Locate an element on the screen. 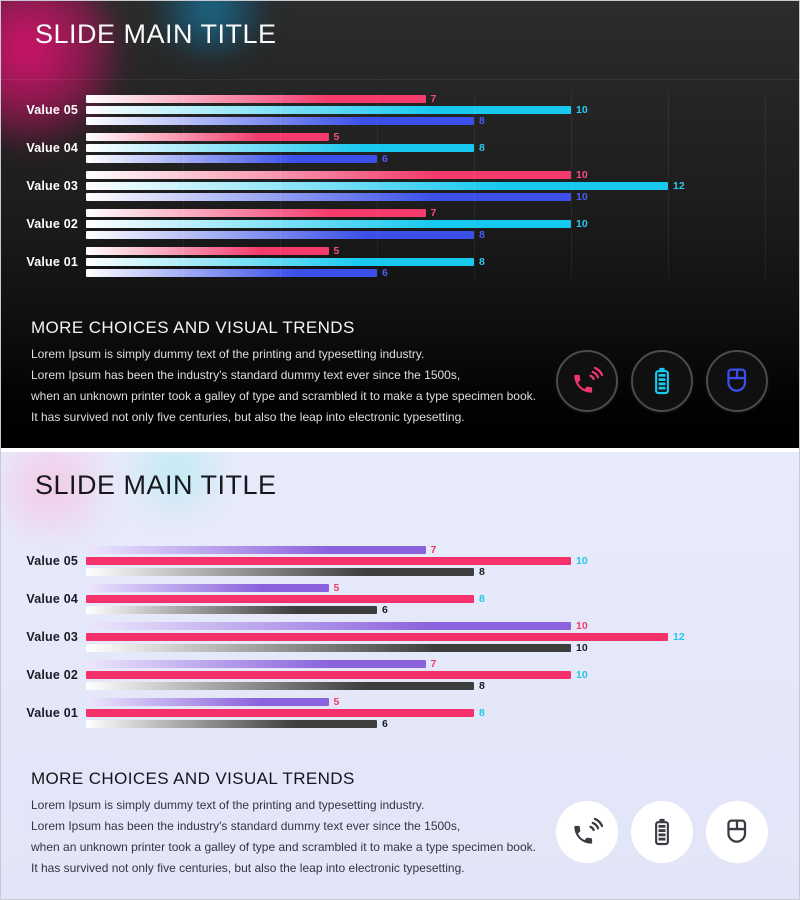 The image size is (800, 900). gridline is located at coordinates (765, 186).